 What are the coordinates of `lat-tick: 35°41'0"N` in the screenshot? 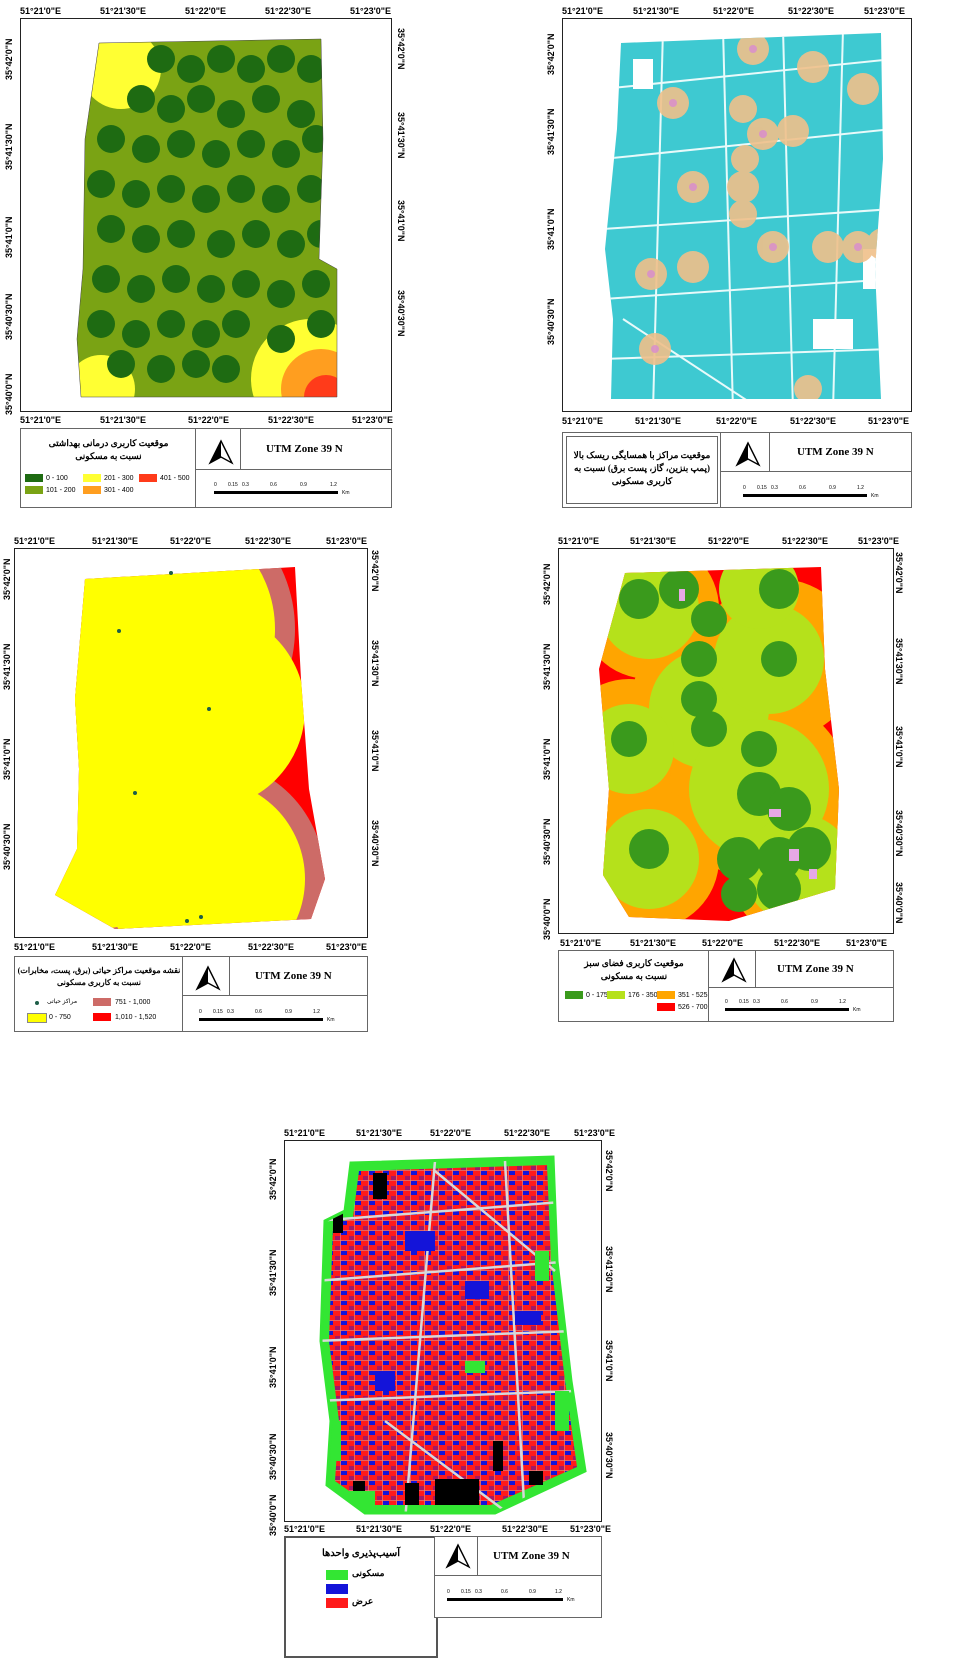 It's located at (273, 1367).